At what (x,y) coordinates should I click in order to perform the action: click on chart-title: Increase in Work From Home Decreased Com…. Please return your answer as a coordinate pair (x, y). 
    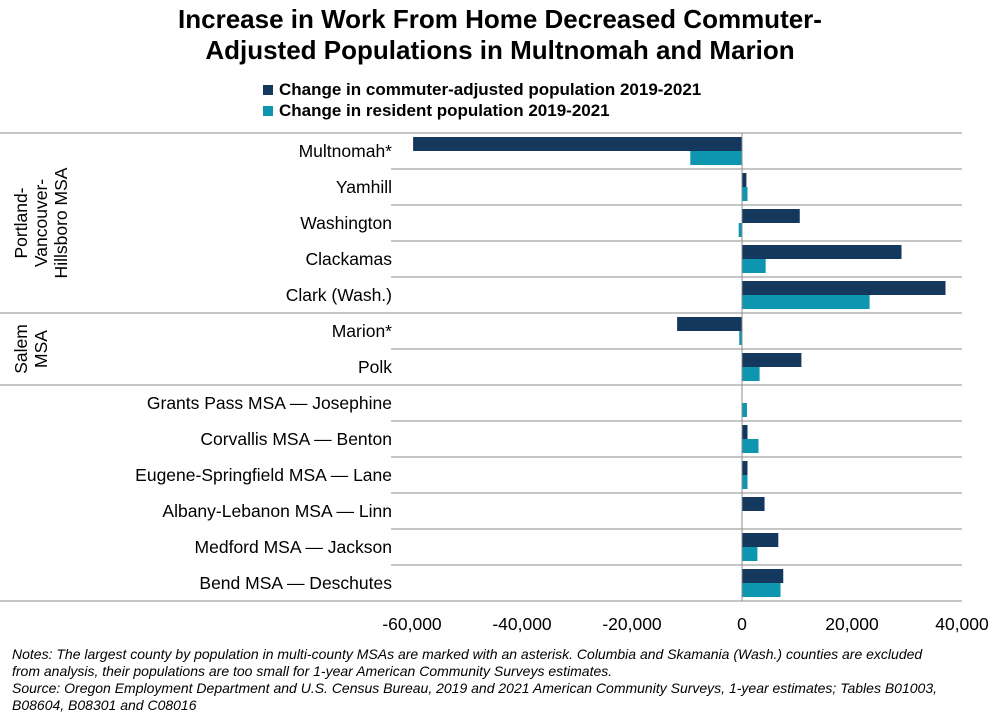
    Looking at the image, I should click on (500, 35).